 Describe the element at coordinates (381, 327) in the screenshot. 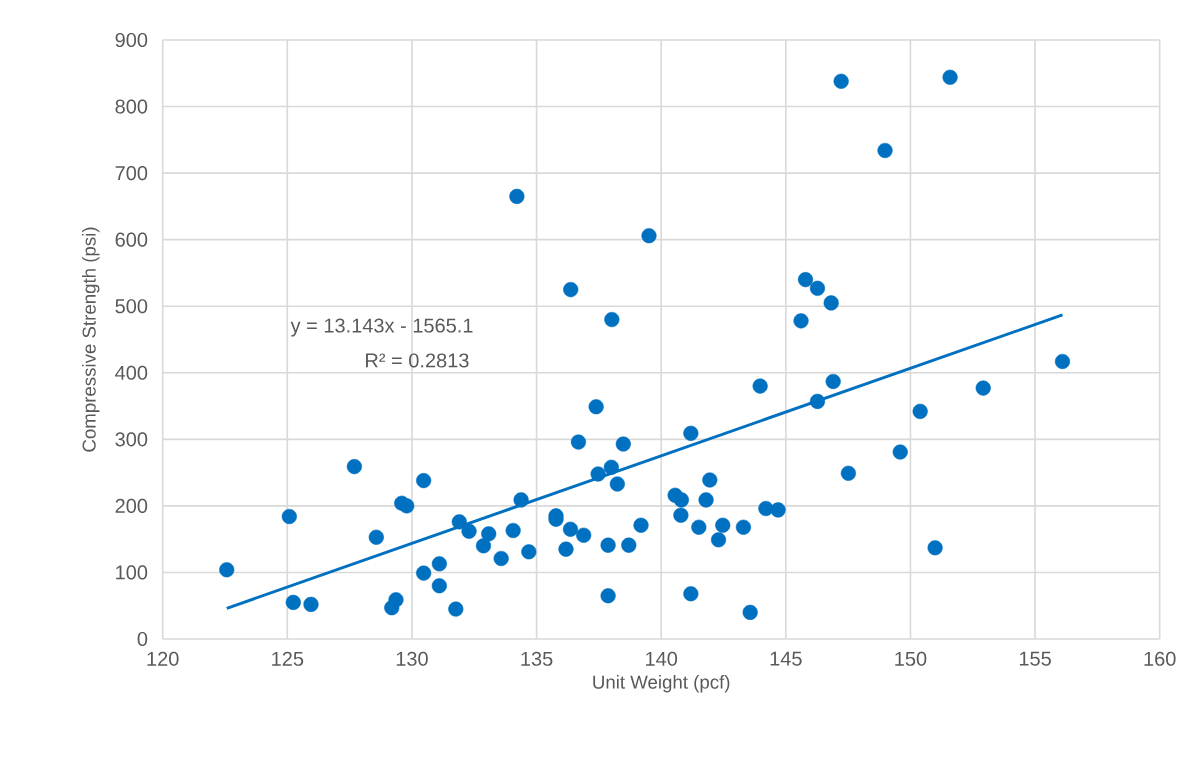

I see `annotation: y = 13.143x - 1565.1` at that location.